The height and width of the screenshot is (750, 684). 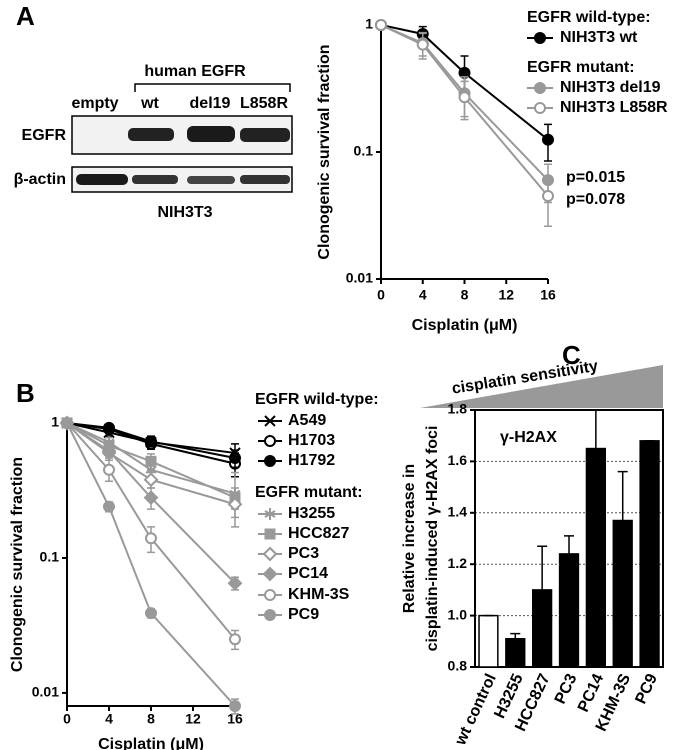 I want to click on legend-label: NIH3T3 wt, so click(x=599, y=37).